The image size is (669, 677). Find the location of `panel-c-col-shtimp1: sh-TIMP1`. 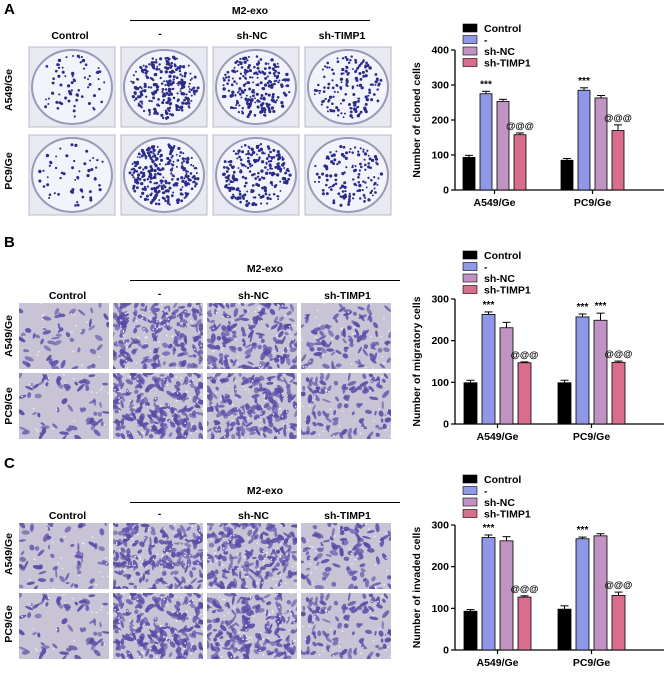

panel-c-col-shtimp1: sh-TIMP1 is located at coordinates (347, 516).